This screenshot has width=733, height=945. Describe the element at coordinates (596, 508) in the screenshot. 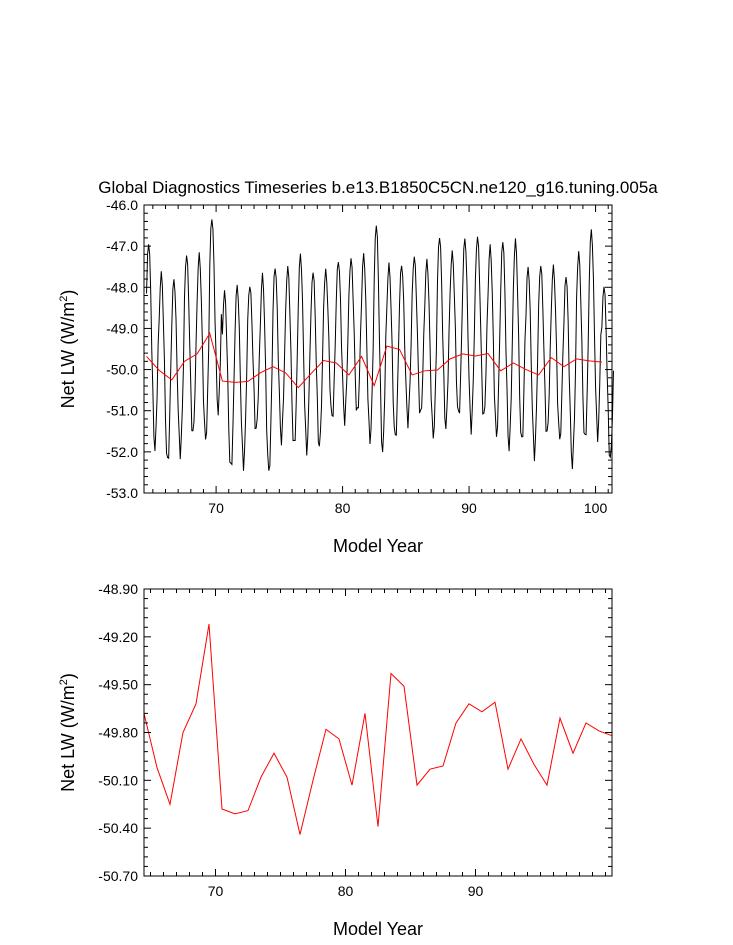

I see `x-tick-label: 100` at that location.